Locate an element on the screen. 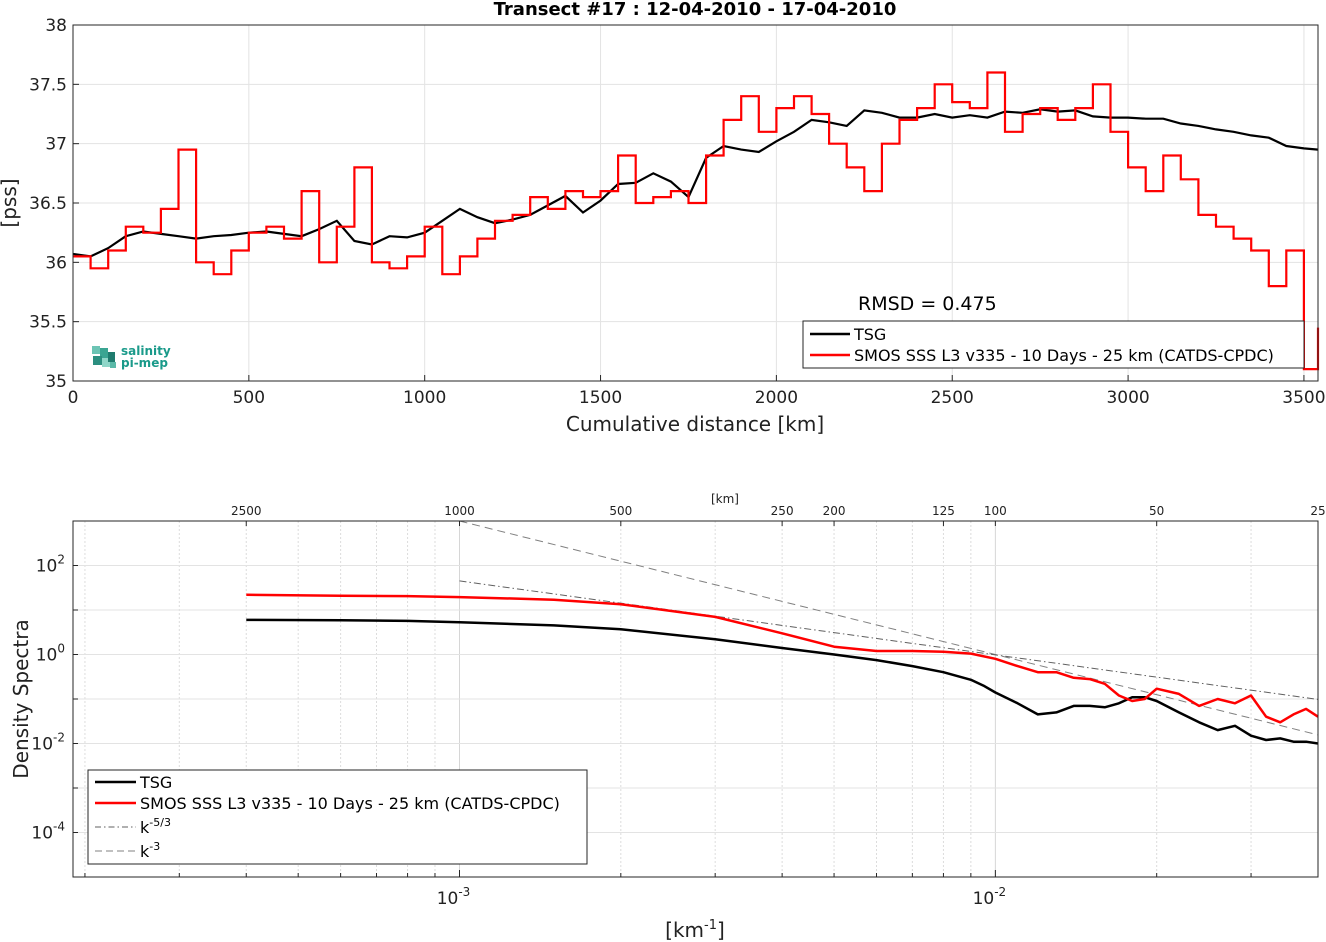 The height and width of the screenshot is (942, 1326). top-km-tick-label: 1000 is located at coordinates (459, 511).